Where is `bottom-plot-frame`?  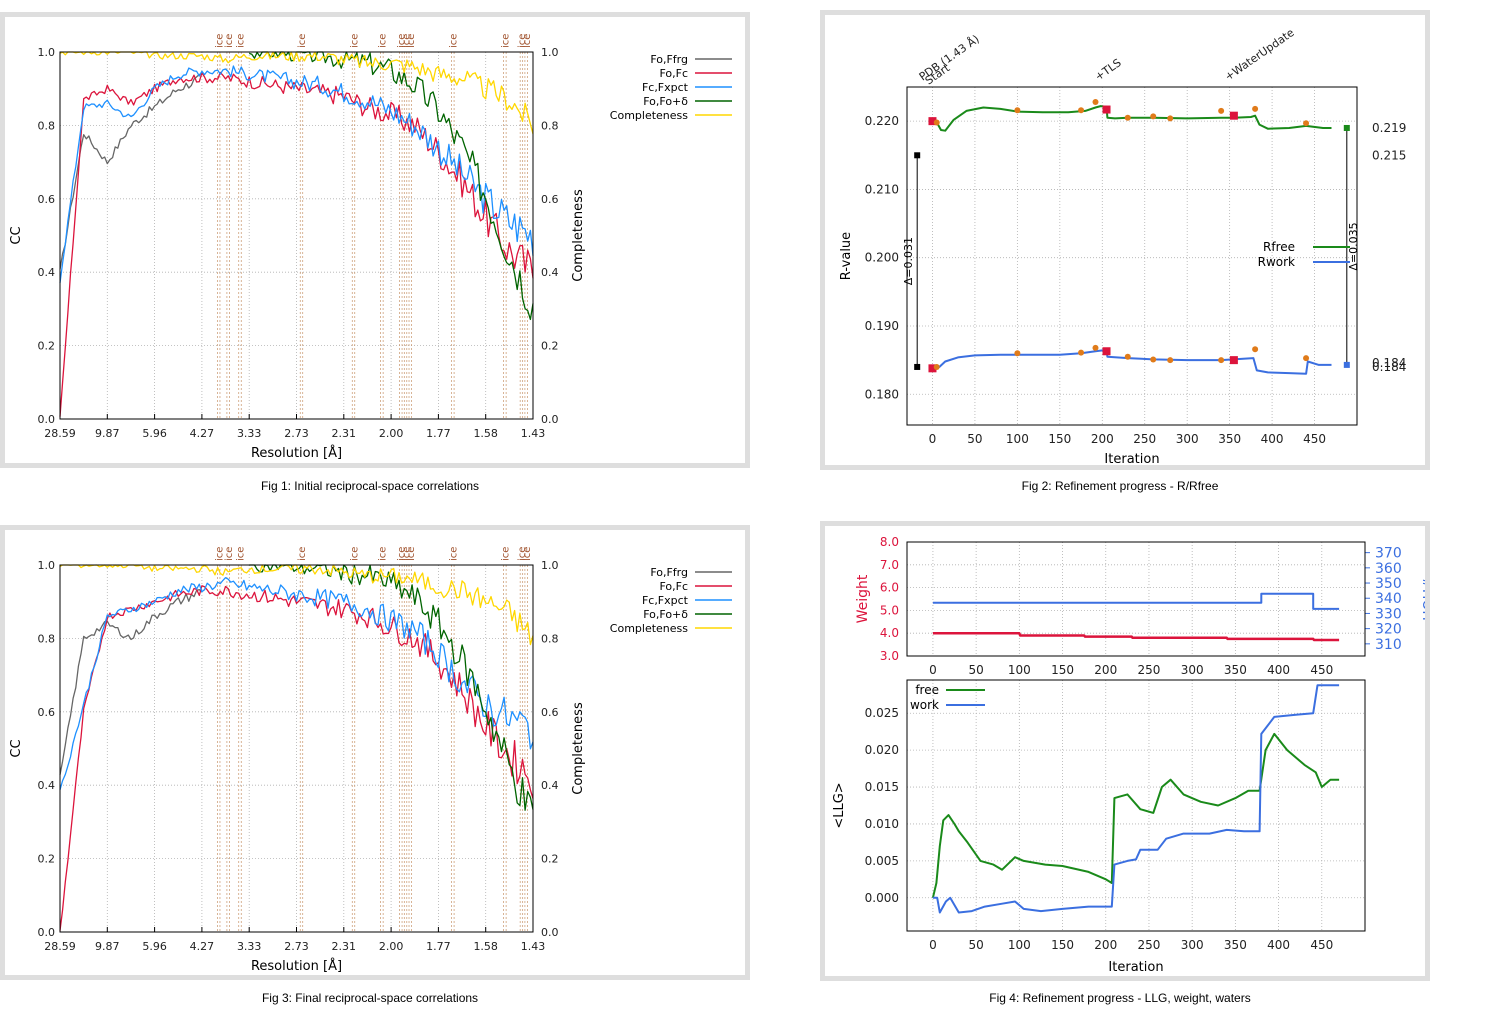
bottom-plot-frame is located at coordinates (1136, 805).